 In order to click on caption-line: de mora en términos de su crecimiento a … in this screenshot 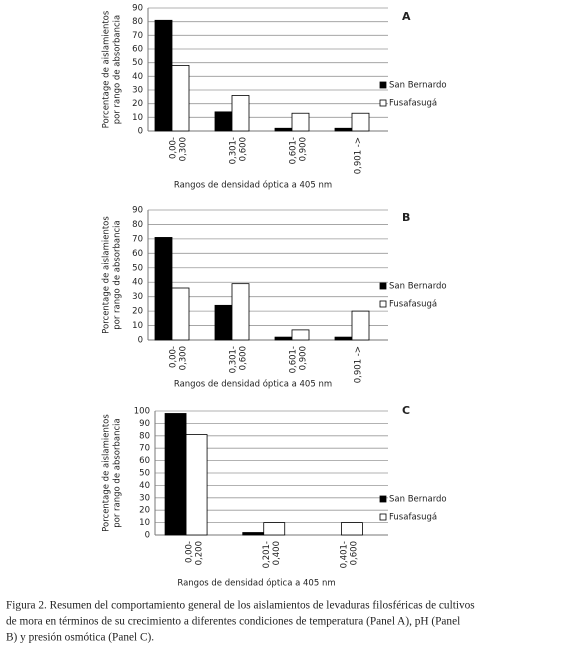, I will do `click(233, 622)`.